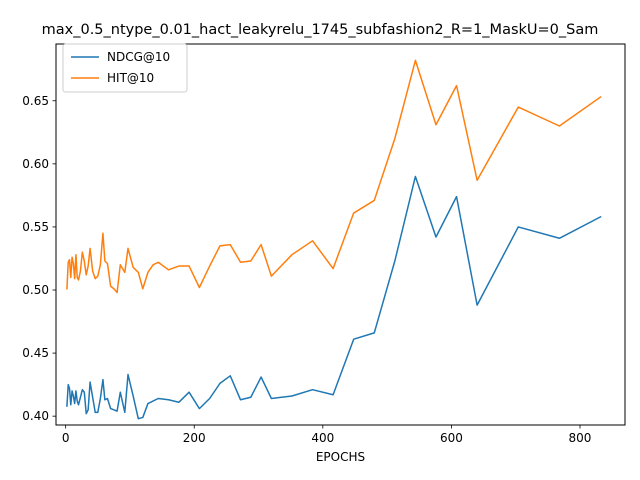 The width and height of the screenshot is (640, 480). I want to click on x-axis: 0 200 400 600 800, so click(327, 435).